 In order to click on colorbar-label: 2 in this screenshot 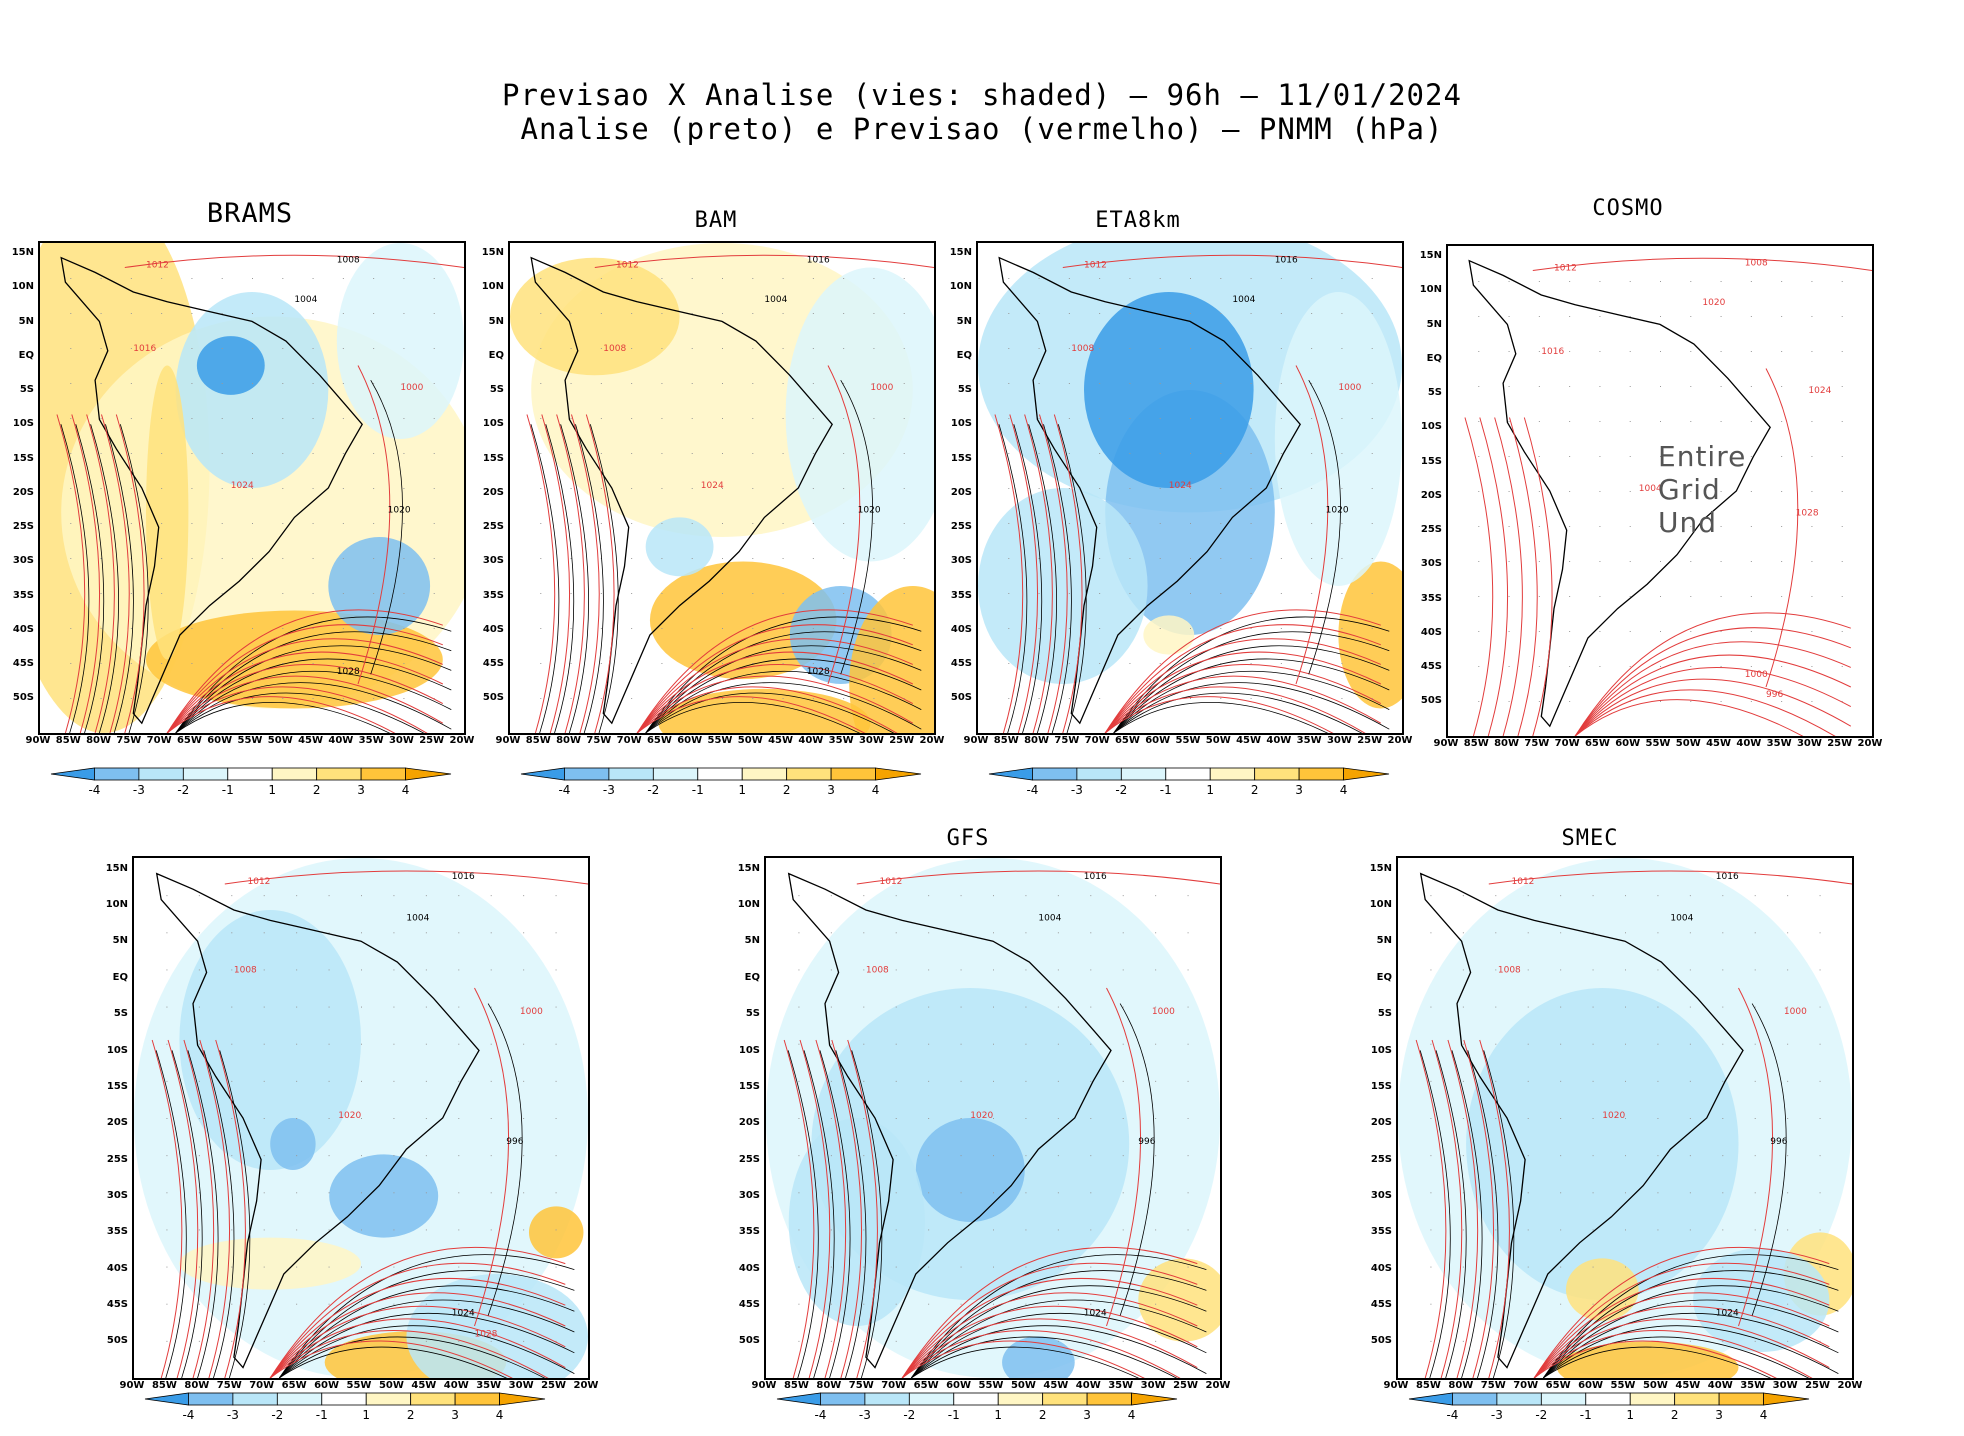, I will do `click(316, 790)`.